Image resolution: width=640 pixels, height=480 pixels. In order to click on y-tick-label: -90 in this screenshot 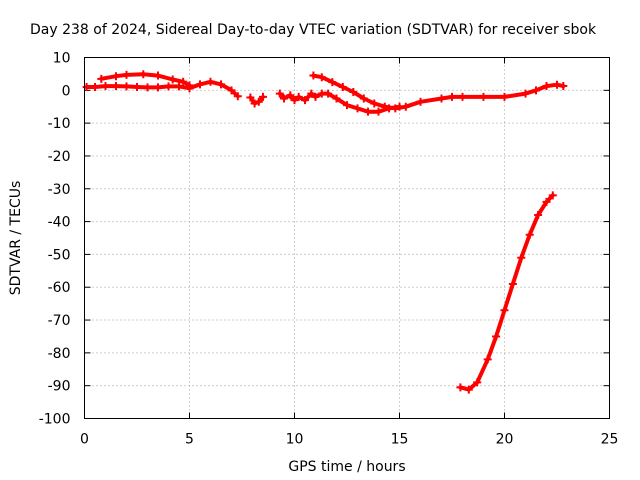, I will do `click(59, 387)`.